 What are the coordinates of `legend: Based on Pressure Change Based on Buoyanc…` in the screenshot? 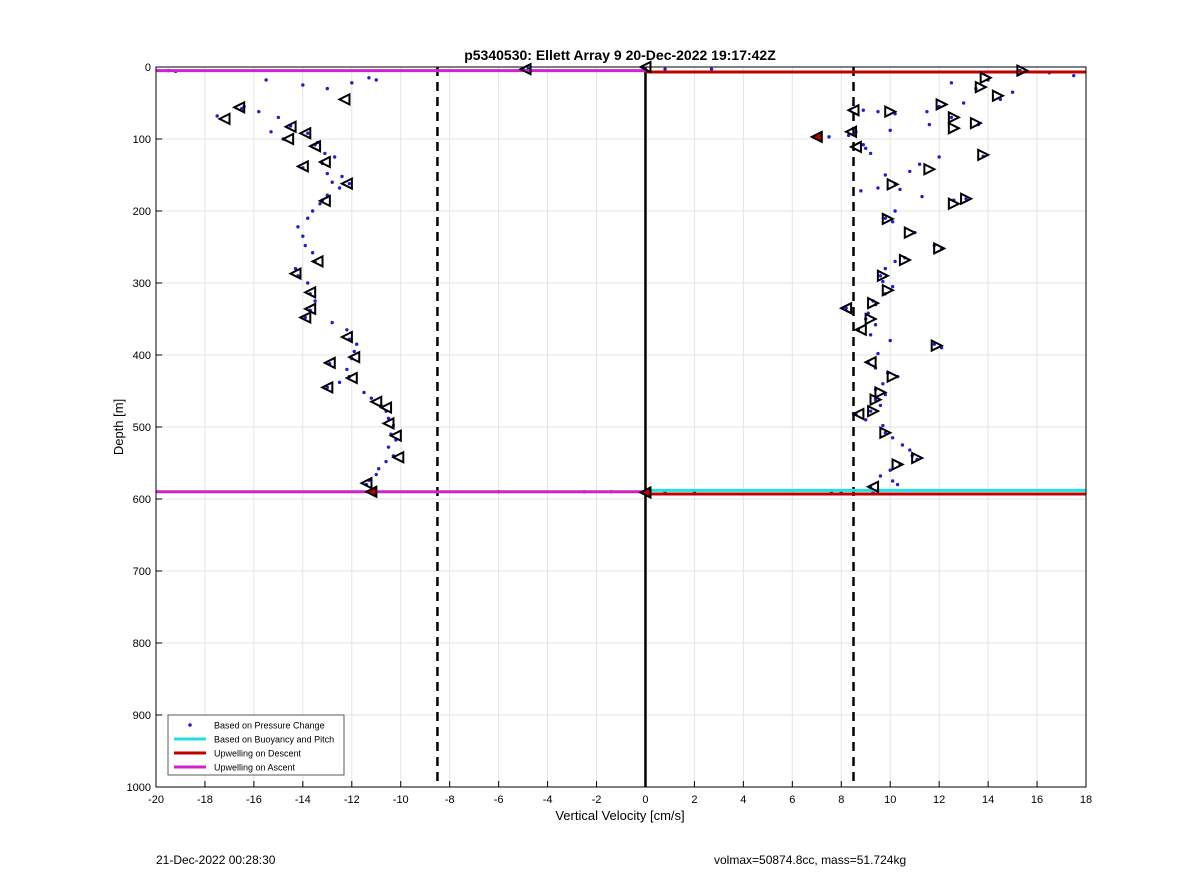 It's located at (256, 745).